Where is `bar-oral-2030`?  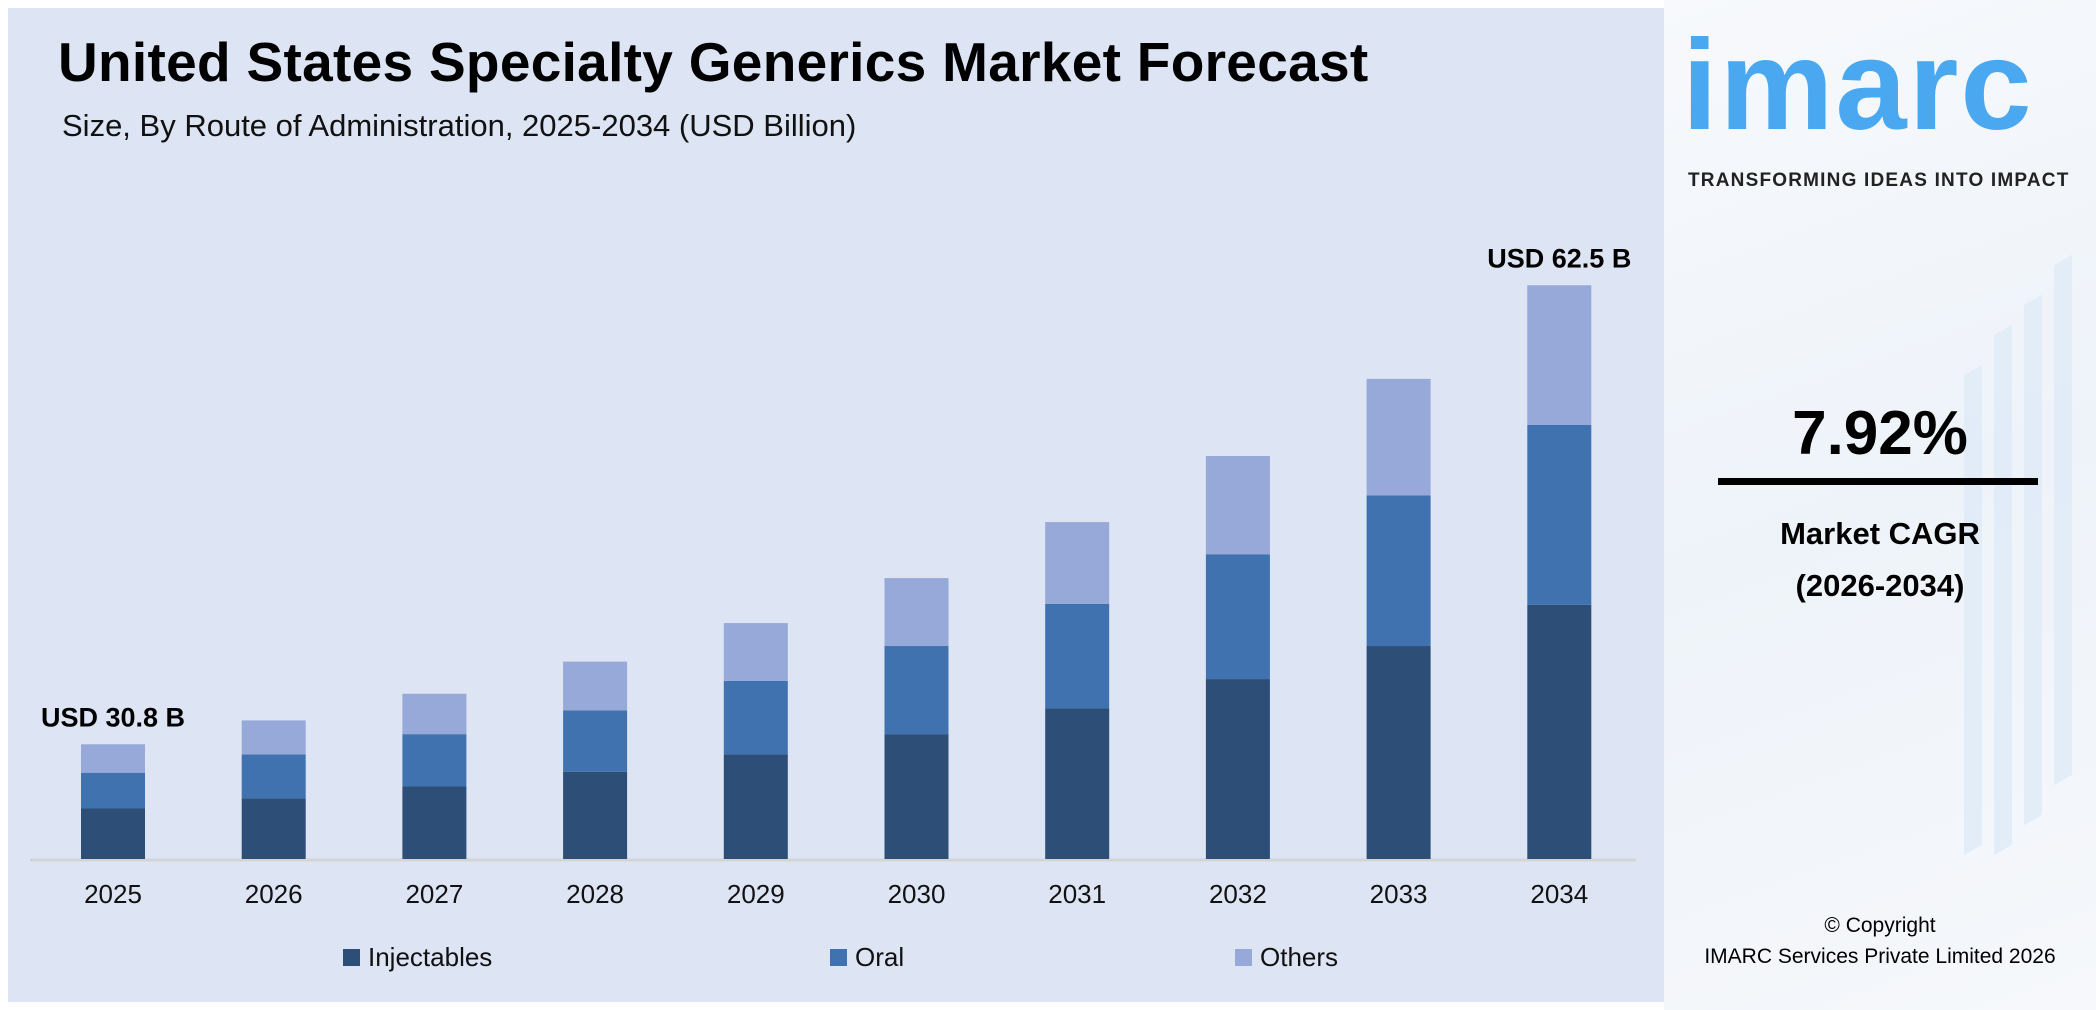
bar-oral-2030 is located at coordinates (916, 690).